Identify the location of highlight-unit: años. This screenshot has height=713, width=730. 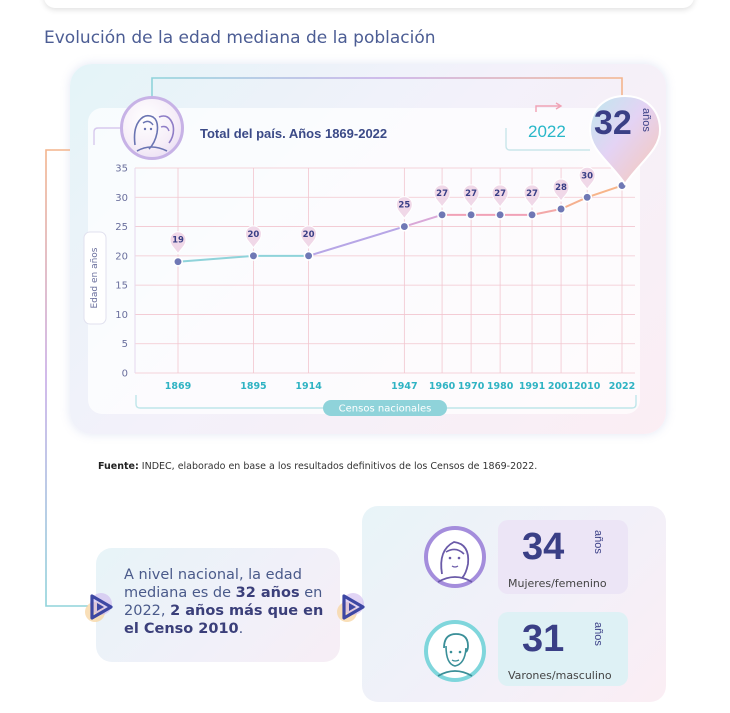
(646, 120).